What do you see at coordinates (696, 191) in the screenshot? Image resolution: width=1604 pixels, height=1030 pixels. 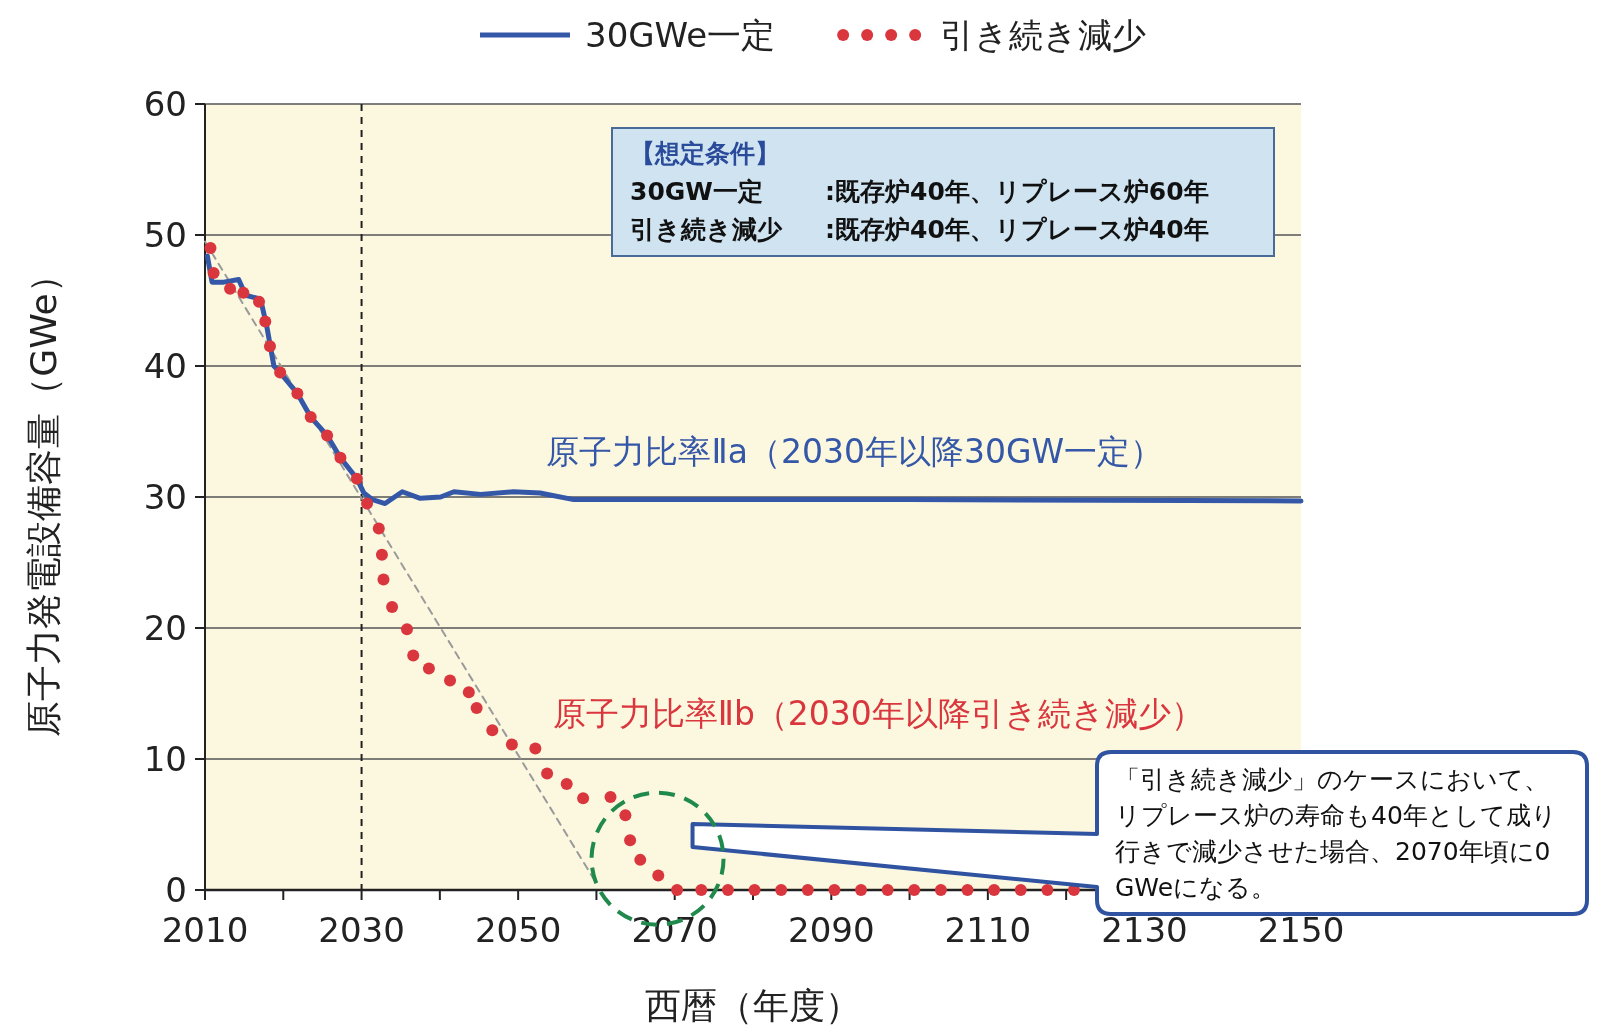 I see `annotation: 30GW一定` at bounding box center [696, 191].